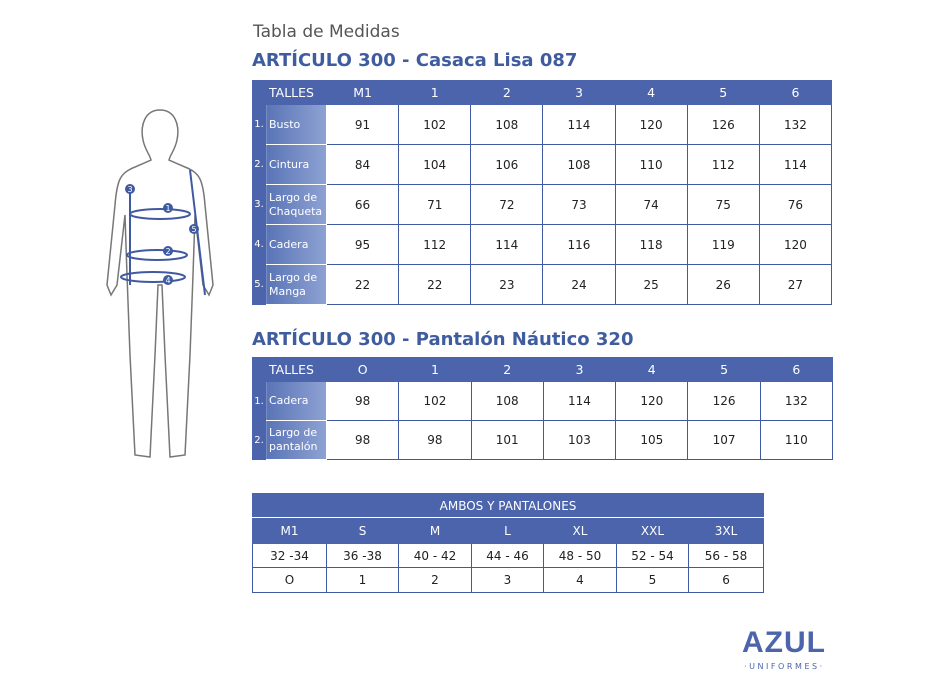 The height and width of the screenshot is (697, 929). What do you see at coordinates (652, 555) in the screenshot?
I see `size-range: 52 - 54` at bounding box center [652, 555].